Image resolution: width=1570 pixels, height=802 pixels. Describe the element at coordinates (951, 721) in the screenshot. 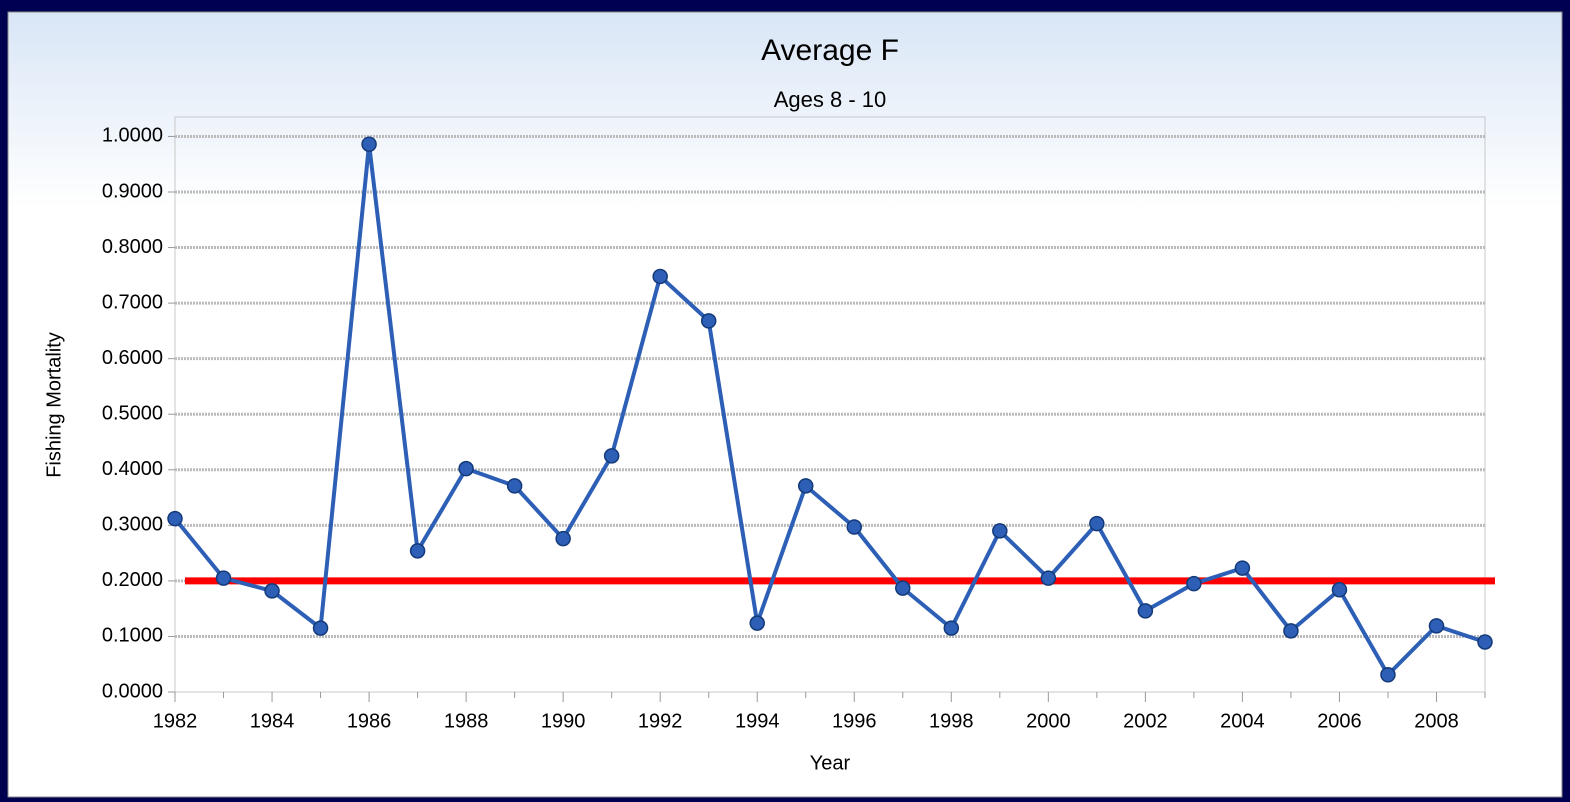

I see `x-tick-label: 1998` at that location.